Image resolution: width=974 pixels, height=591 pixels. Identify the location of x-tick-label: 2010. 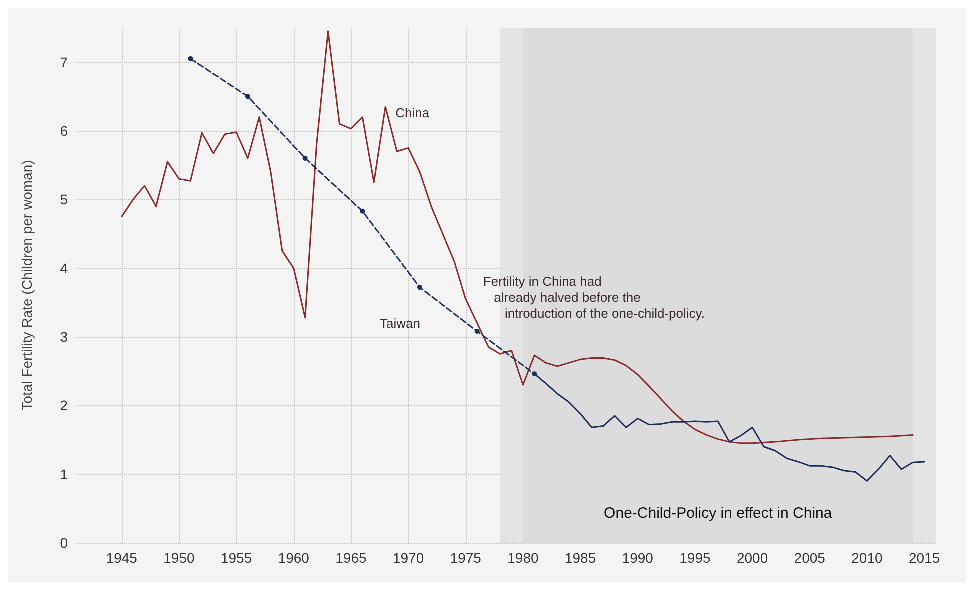
(867, 558).